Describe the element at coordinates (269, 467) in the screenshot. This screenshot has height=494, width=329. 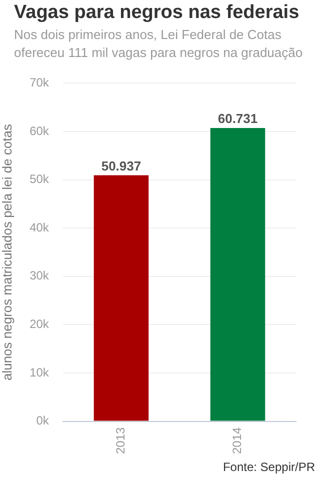
I see `source-note: Fonte: Seppir/PR` at that location.